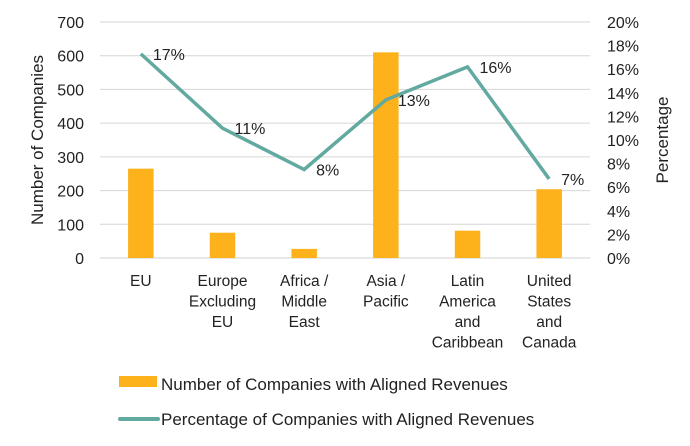 The image size is (690, 446). I want to click on right-axis-ticks: 0% 2% 4% 6% 8% 10% 12% 14% 16% 18% 20%, so click(623, 141).